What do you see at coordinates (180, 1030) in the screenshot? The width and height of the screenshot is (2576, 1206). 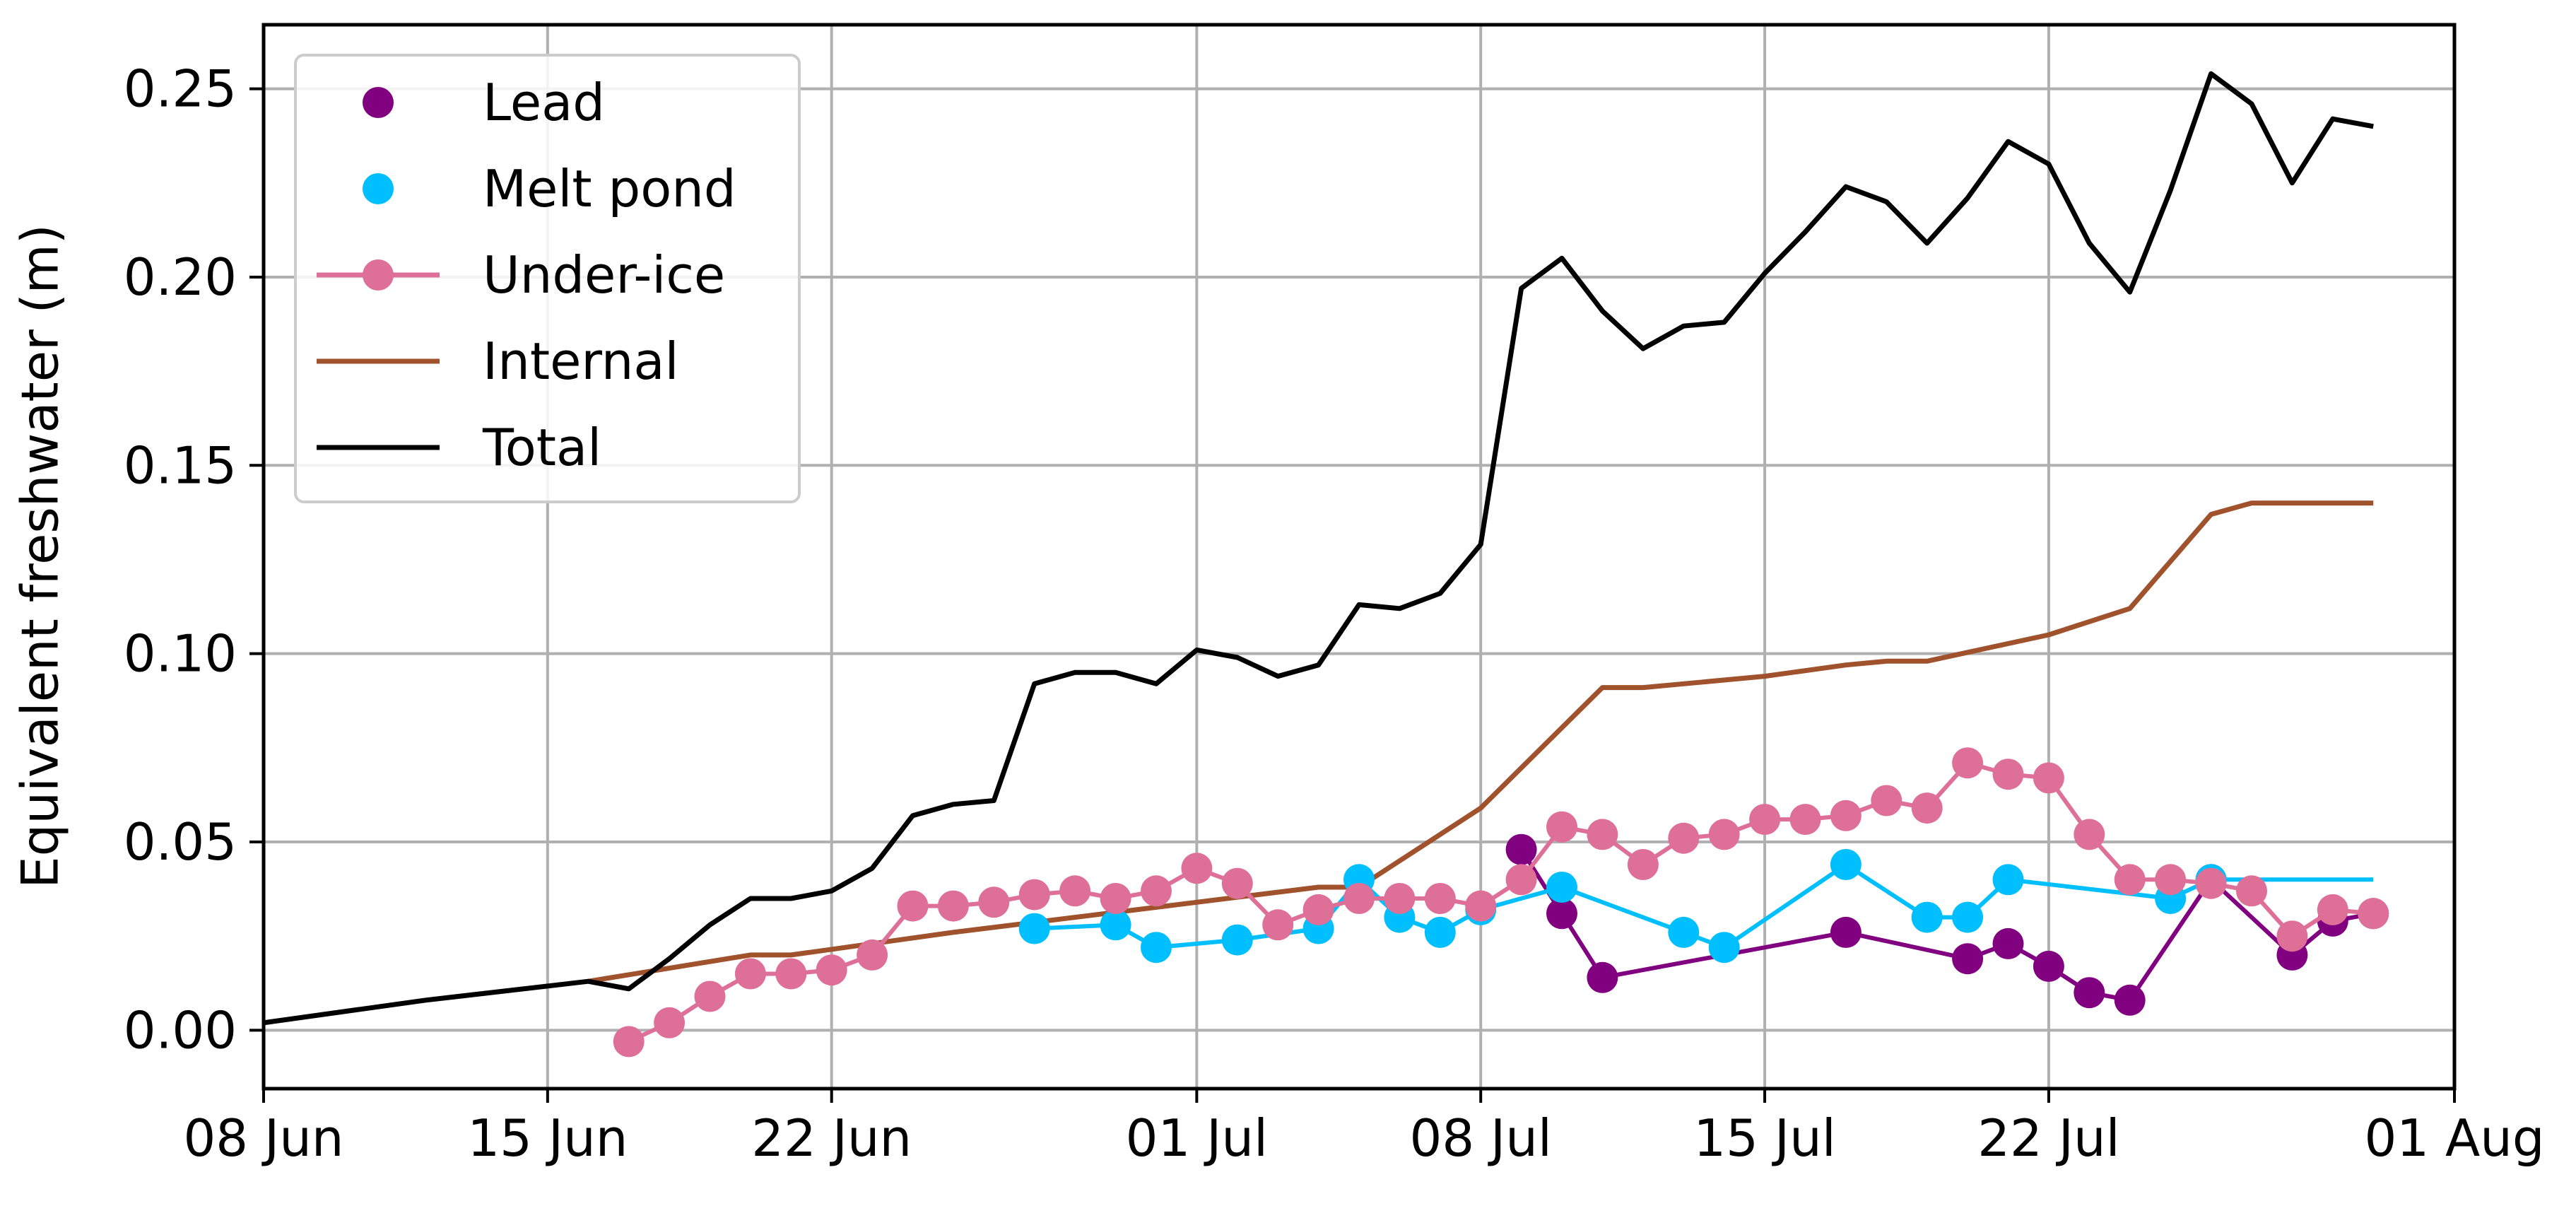 I see `y-tick-label: 0.00` at bounding box center [180, 1030].